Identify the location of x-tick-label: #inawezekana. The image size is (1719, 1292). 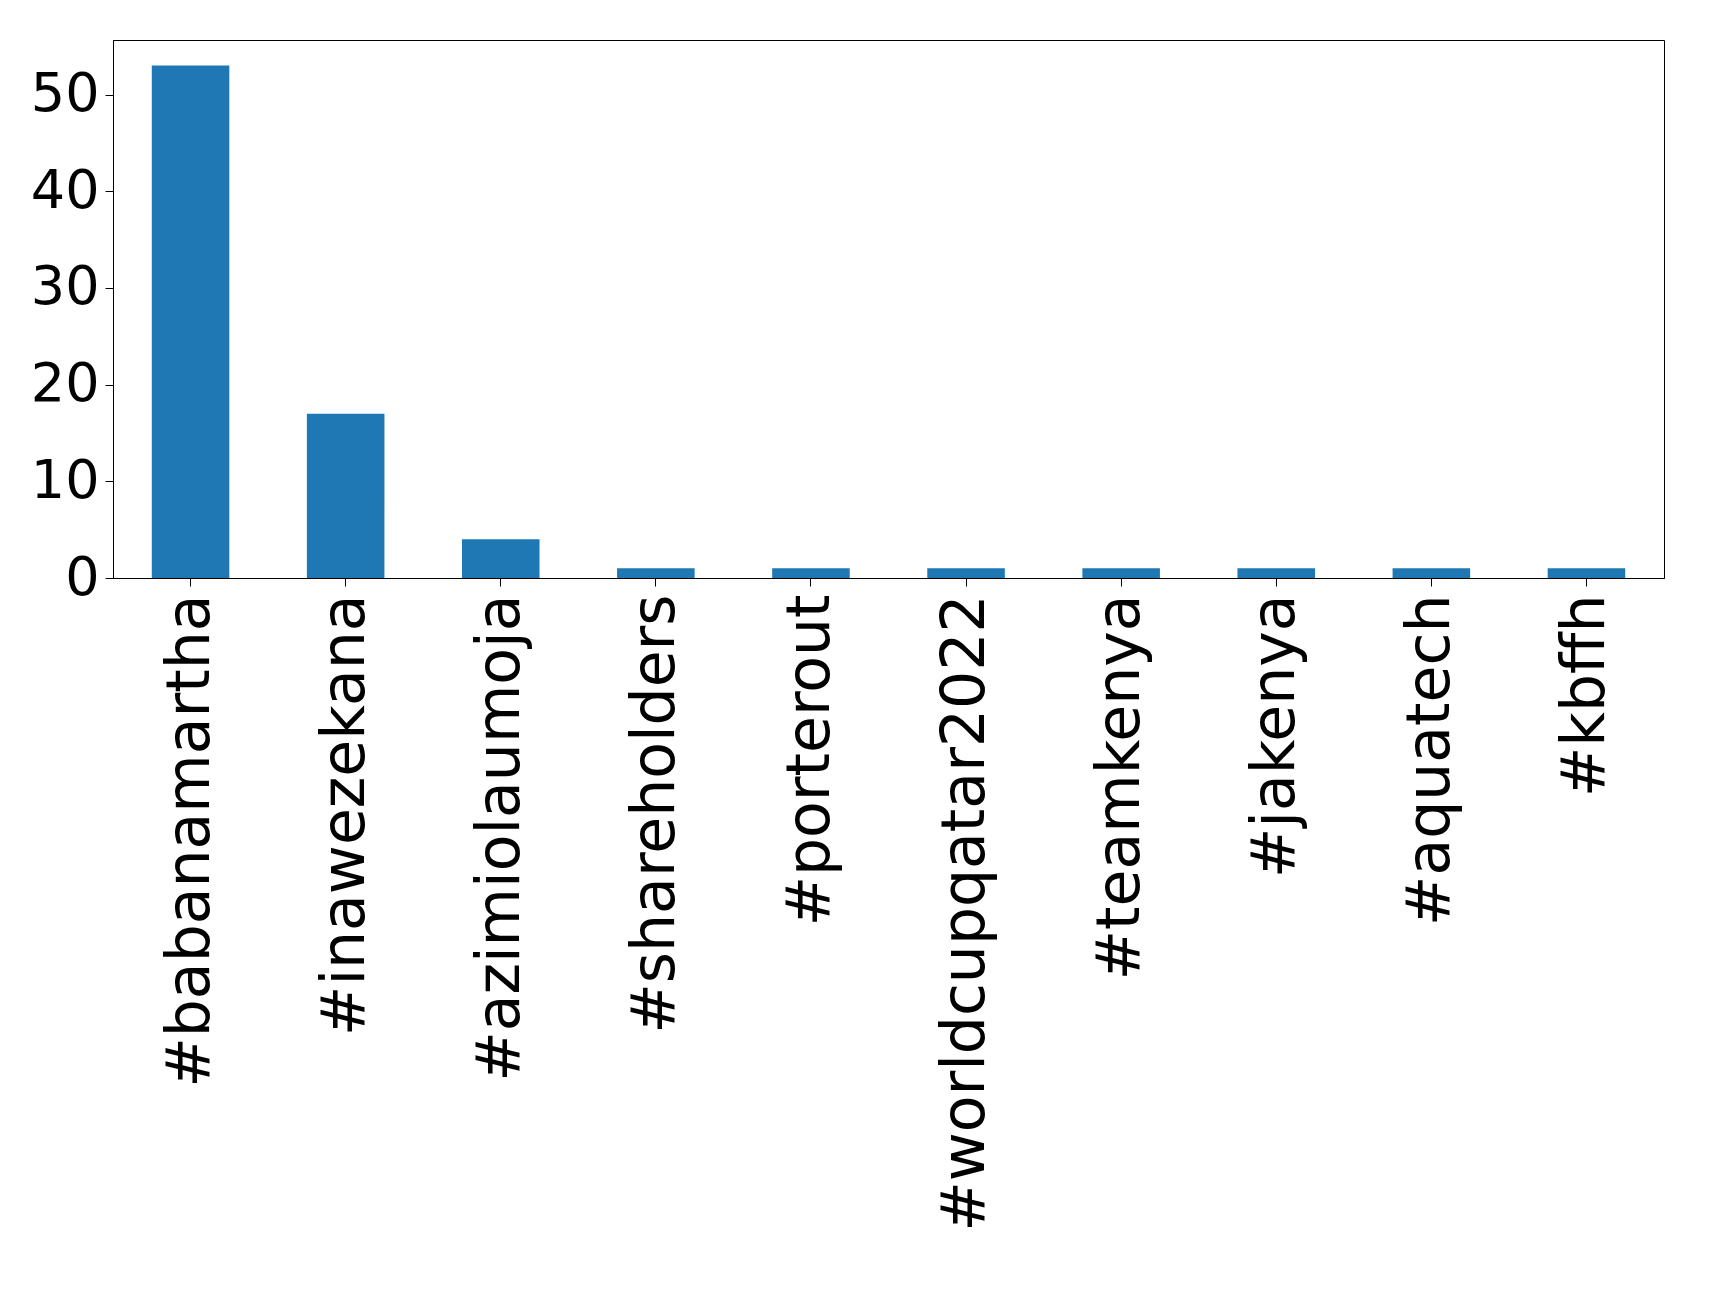
(342, 815).